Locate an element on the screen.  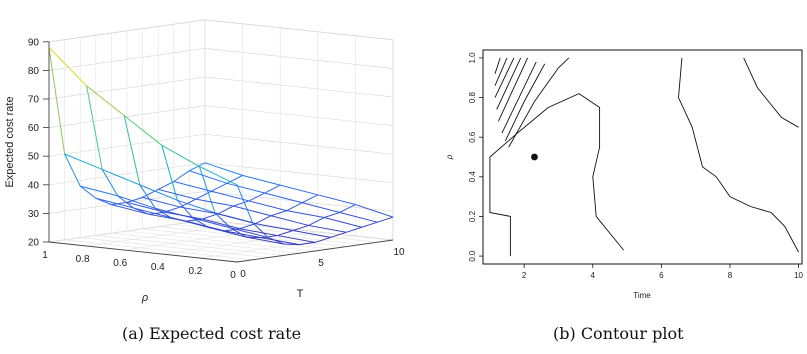
surface-rho-axis-label: ρ is located at coordinates (144, 298).